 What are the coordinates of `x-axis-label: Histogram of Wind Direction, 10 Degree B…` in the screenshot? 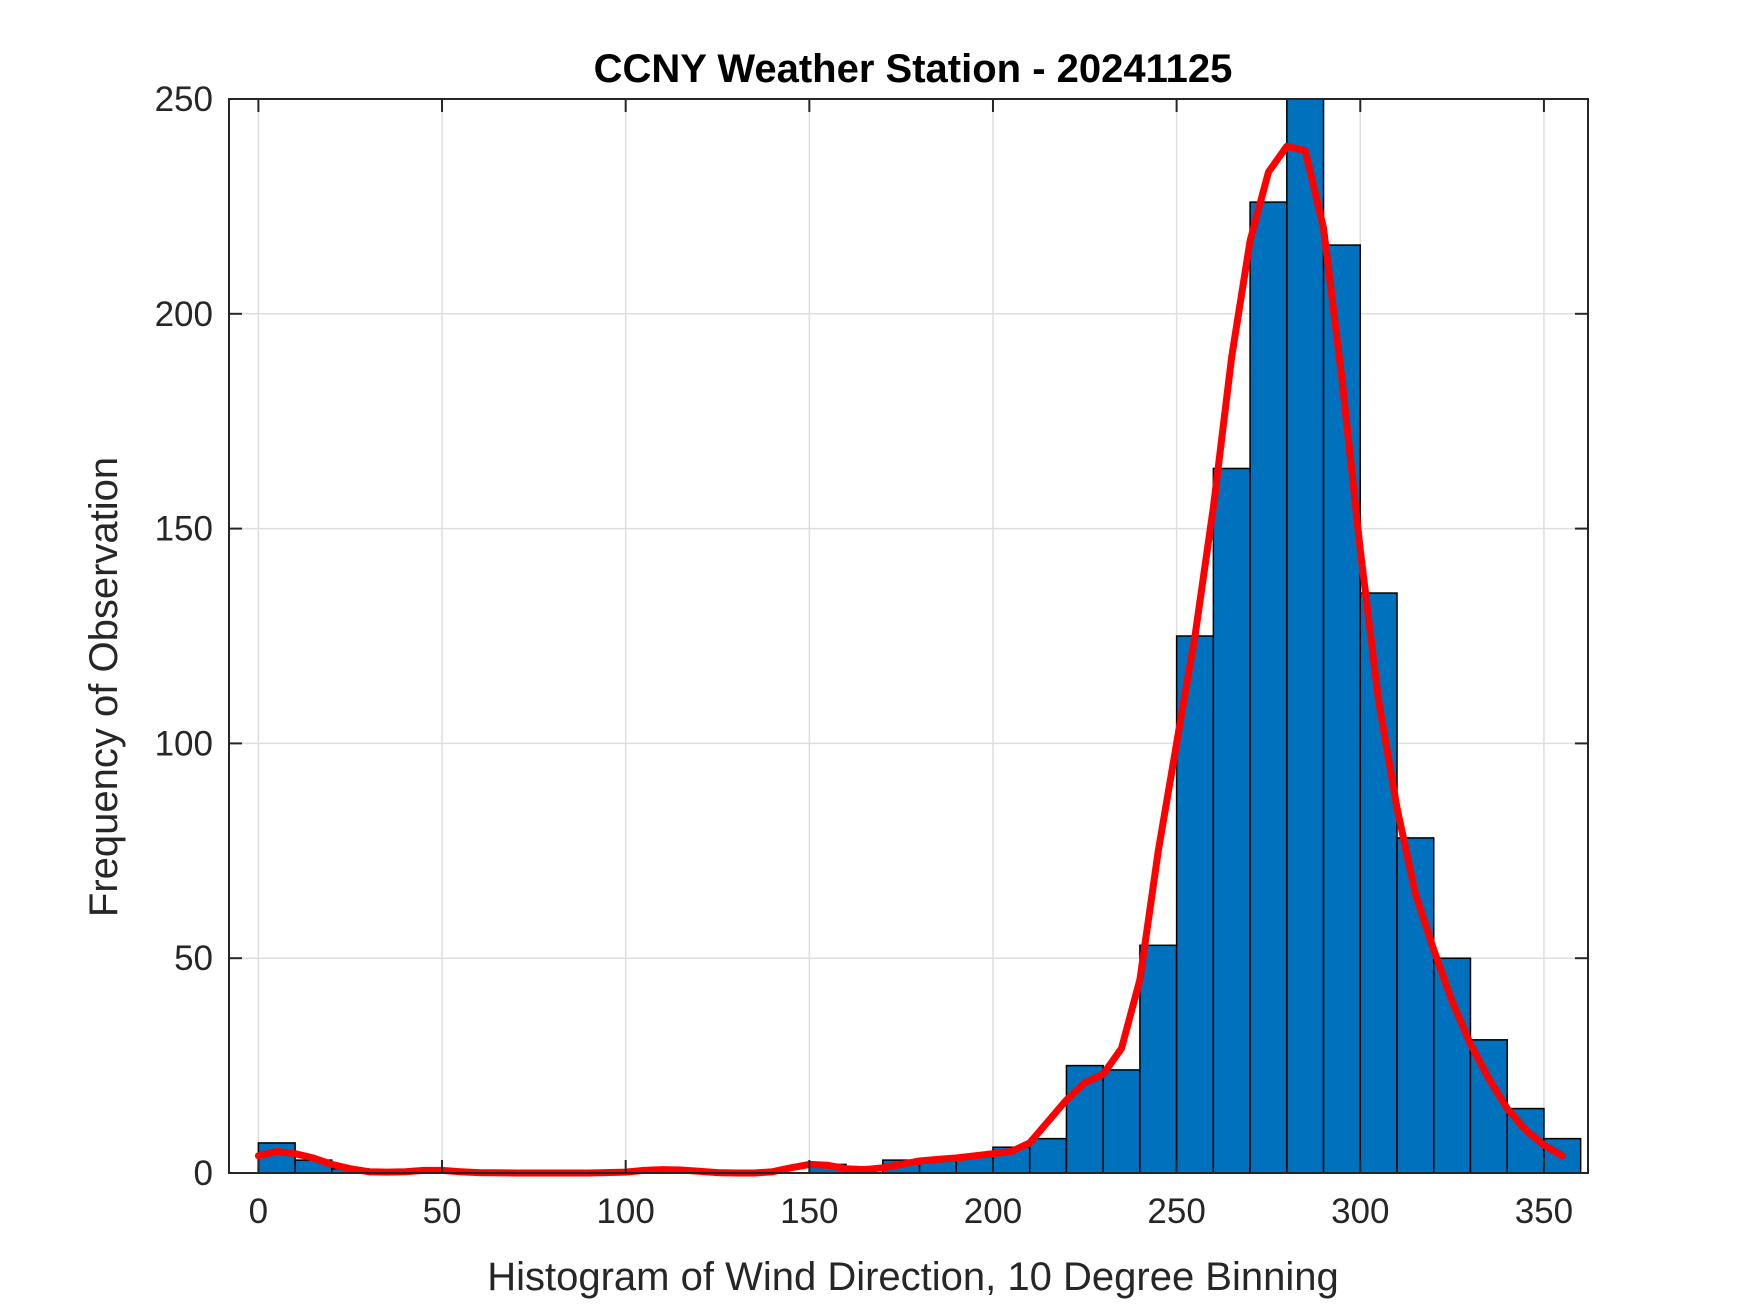 It's located at (913, 1277).